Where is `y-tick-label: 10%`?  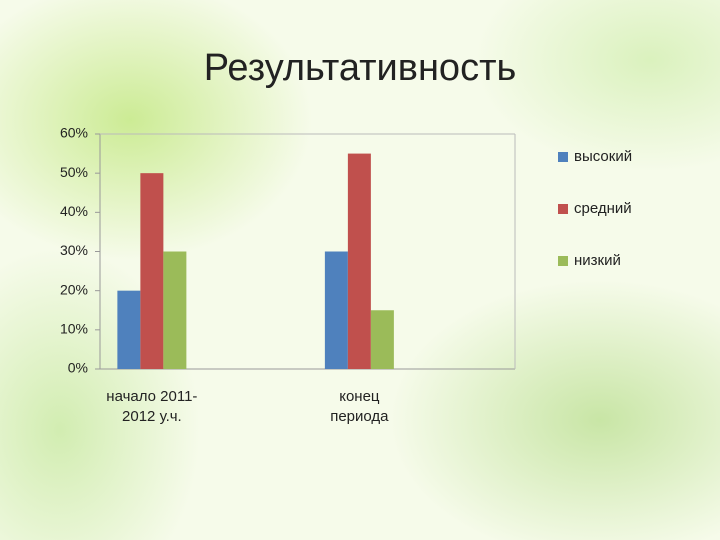 y-tick-label: 10% is located at coordinates (74, 329).